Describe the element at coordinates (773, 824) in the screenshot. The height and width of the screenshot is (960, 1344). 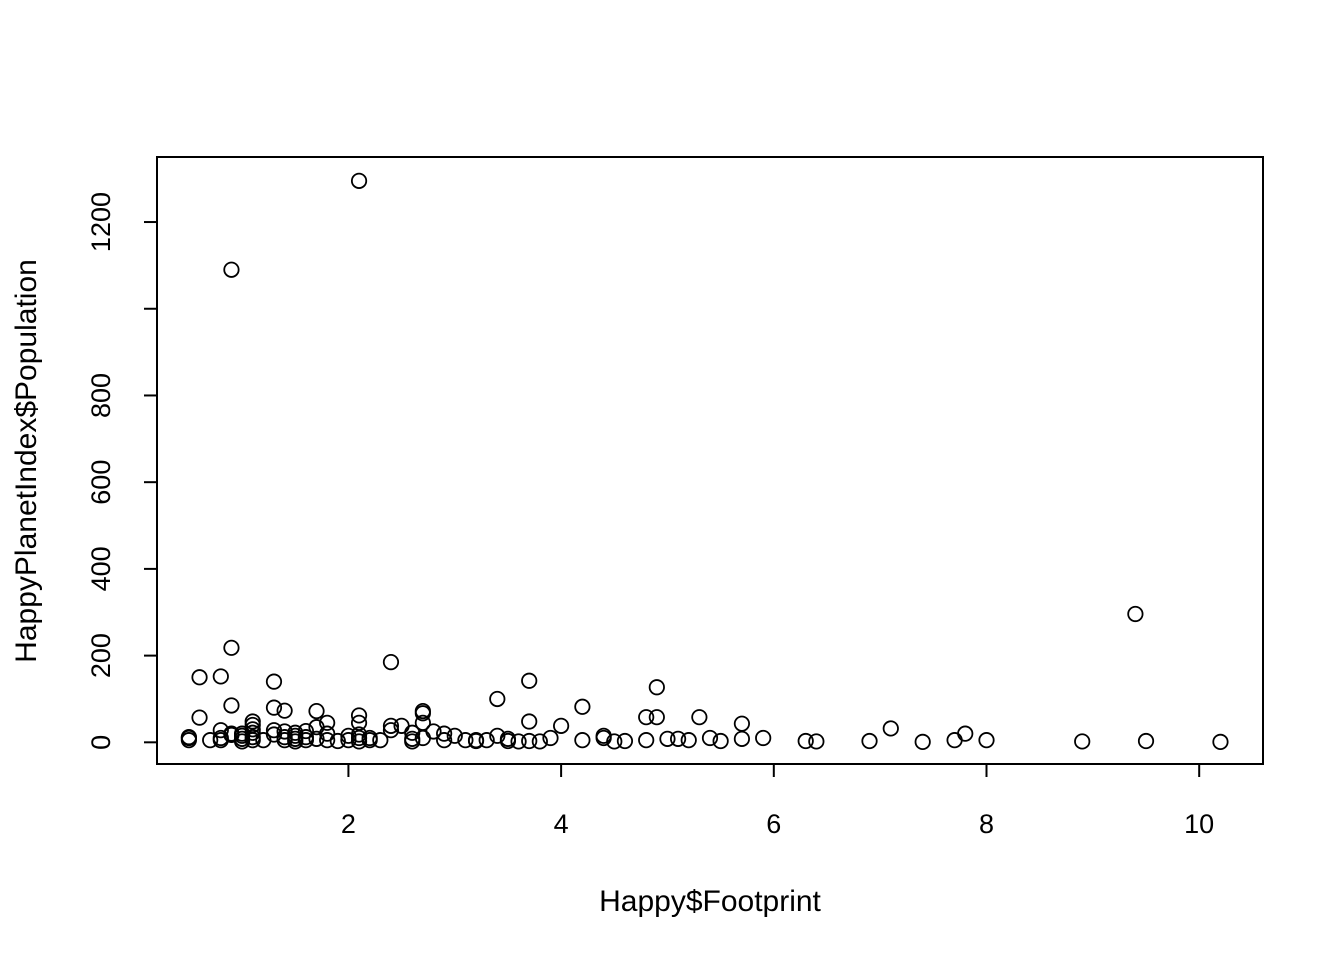
I see `x-tick-label: 6` at that location.